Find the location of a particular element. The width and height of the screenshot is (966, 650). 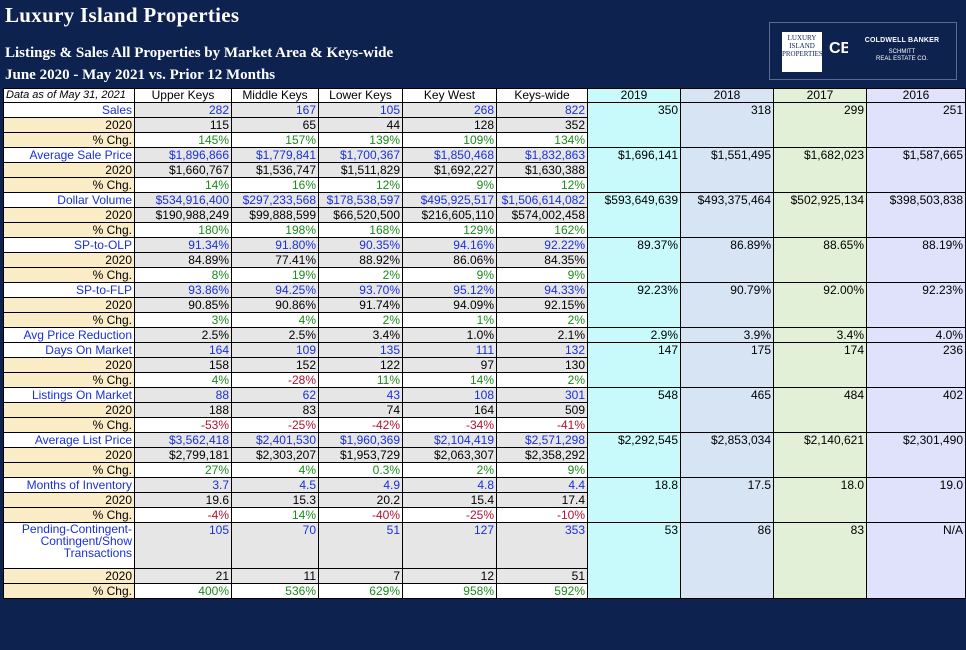

data-cell: $2,401,530 is located at coordinates (275, 440).